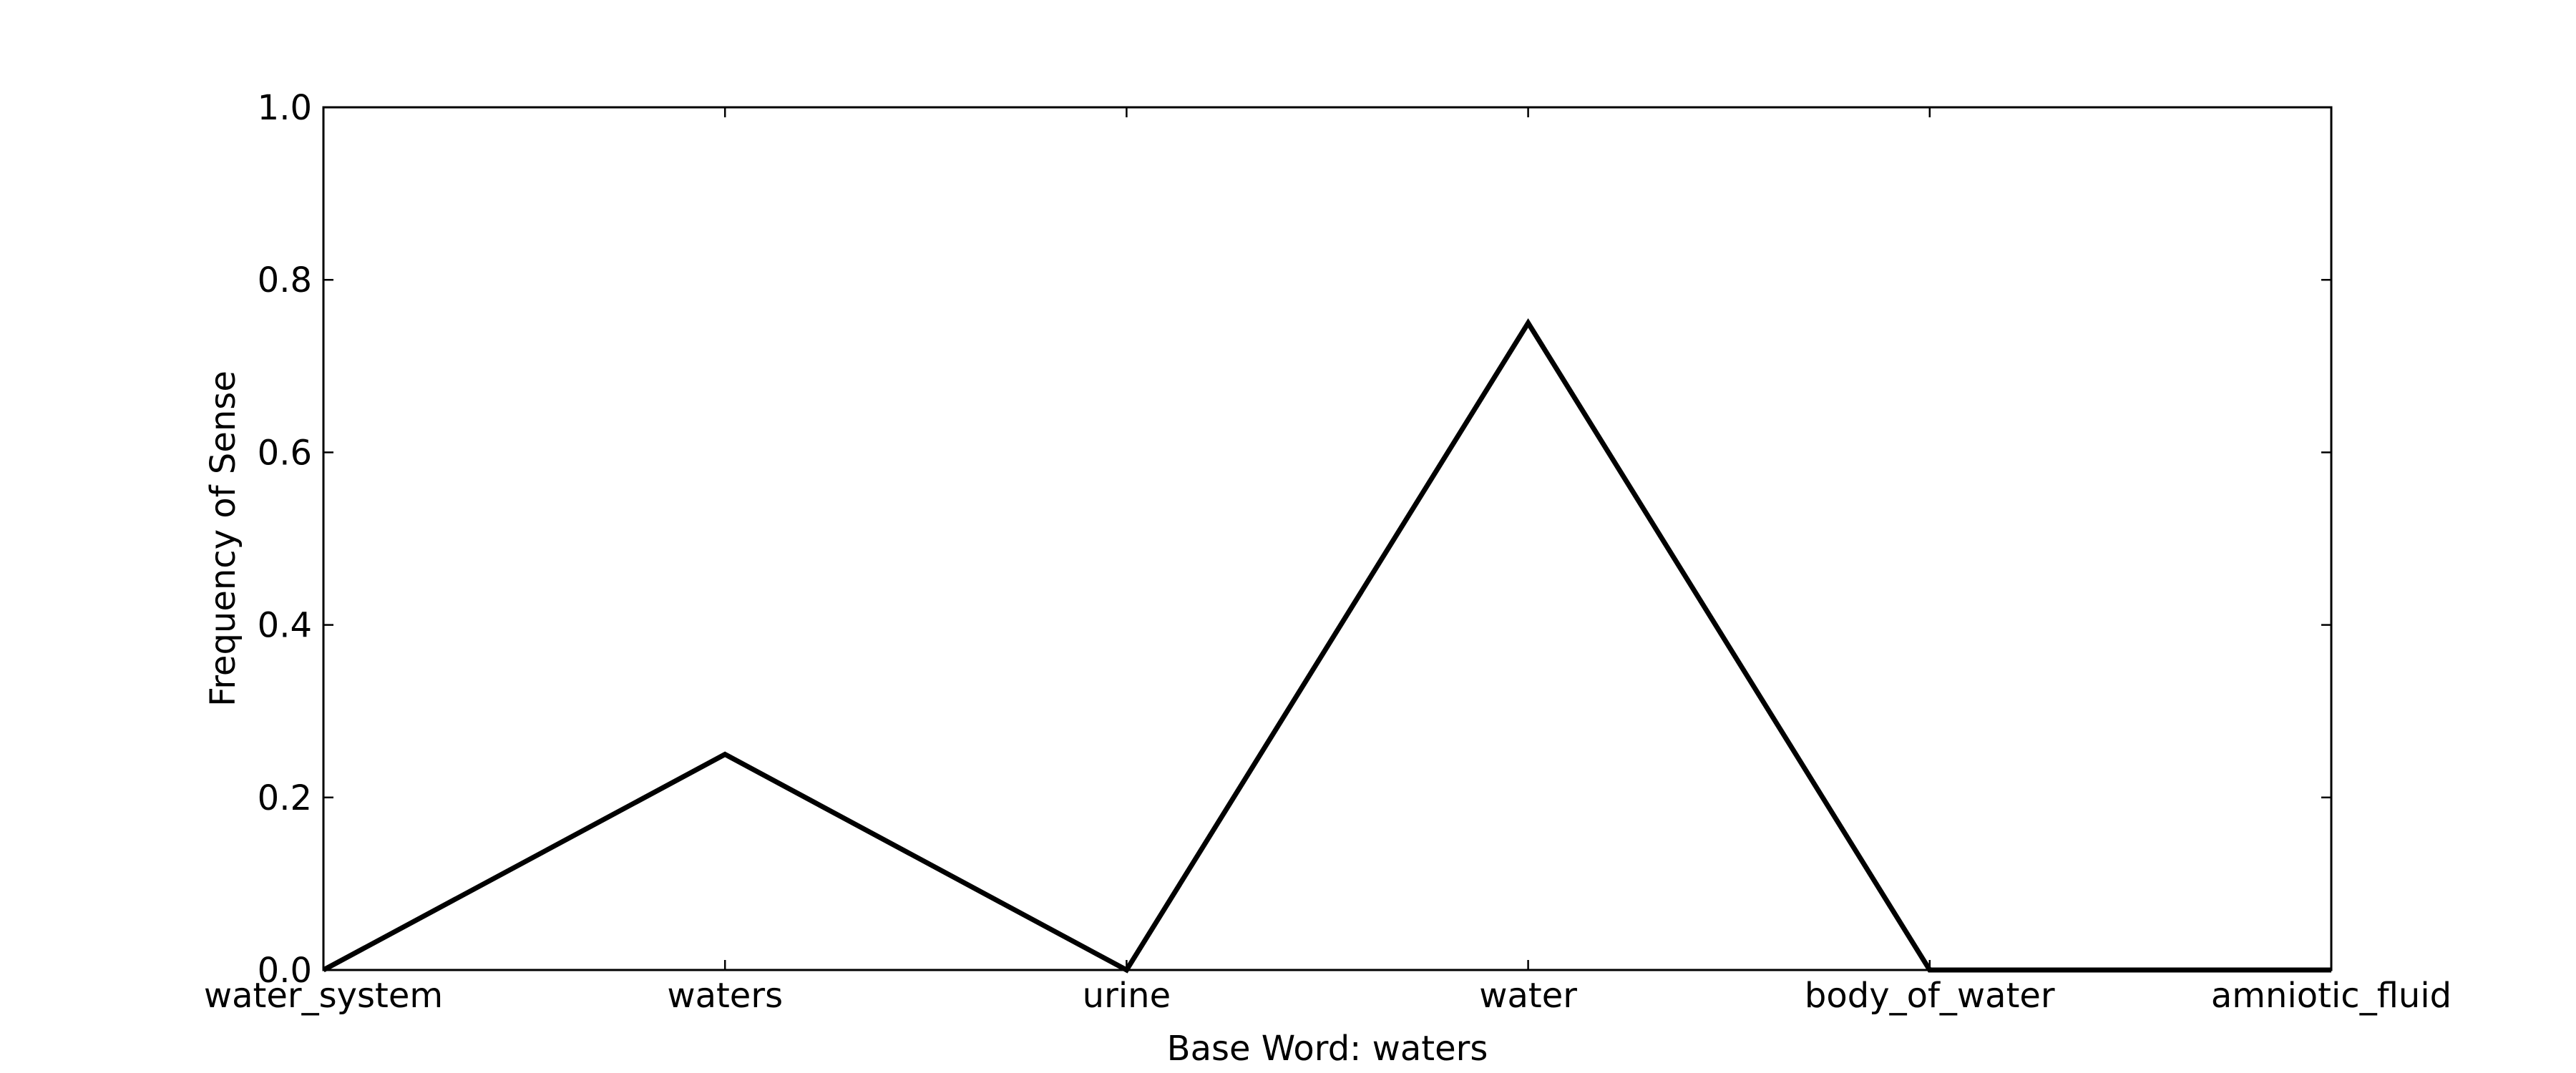  What do you see at coordinates (285, 971) in the screenshot?
I see `y-tick-label: 0.0` at bounding box center [285, 971].